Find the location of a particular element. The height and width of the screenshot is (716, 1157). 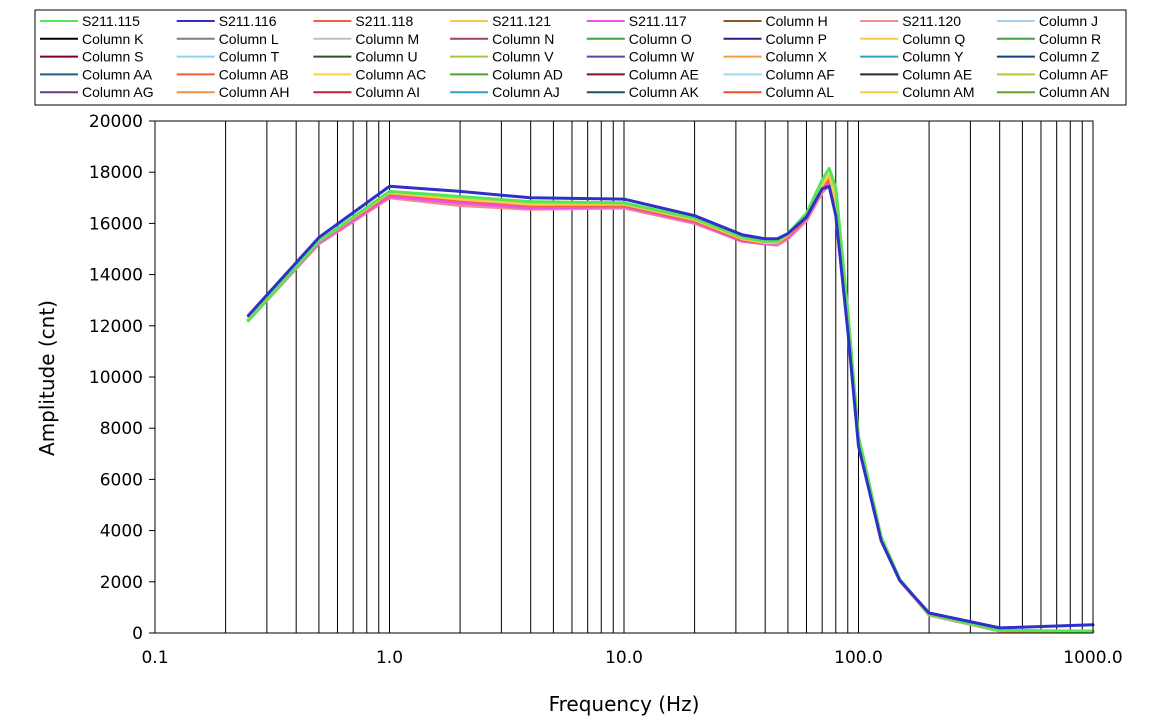

legend-label: Column Q is located at coordinates (933, 39).